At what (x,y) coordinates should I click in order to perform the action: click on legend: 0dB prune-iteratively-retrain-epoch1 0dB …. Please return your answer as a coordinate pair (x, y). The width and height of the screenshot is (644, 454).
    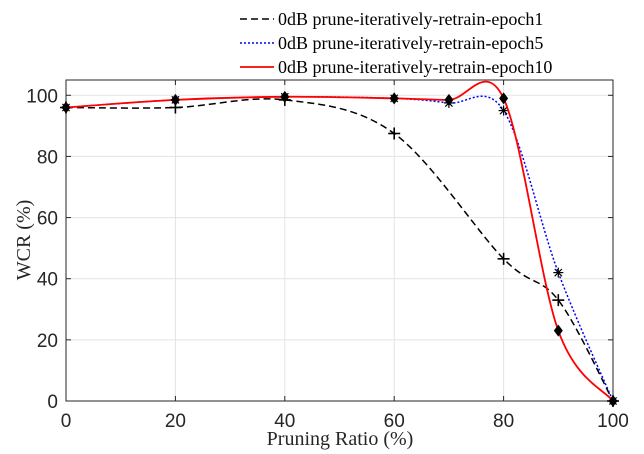
    Looking at the image, I should click on (396, 43).